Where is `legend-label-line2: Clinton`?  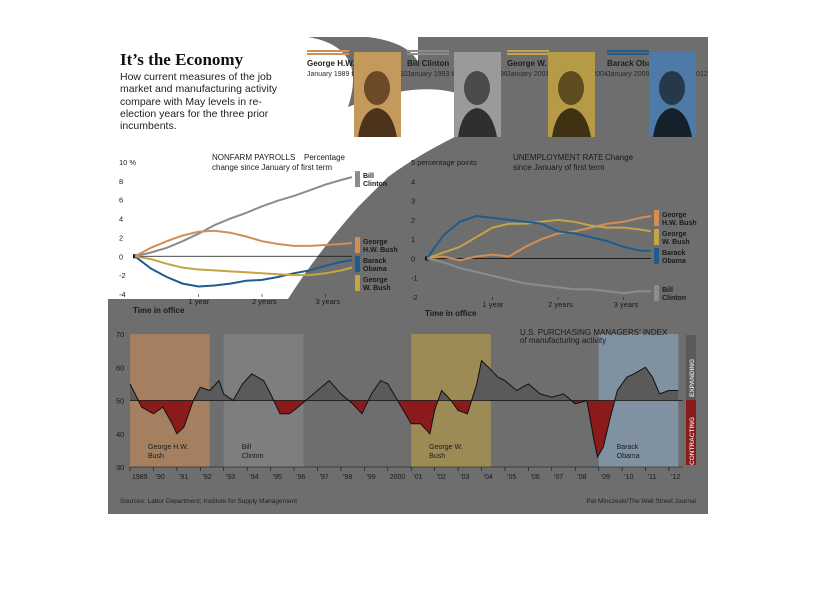
legend-label-line2: Clinton is located at coordinates (674, 298).